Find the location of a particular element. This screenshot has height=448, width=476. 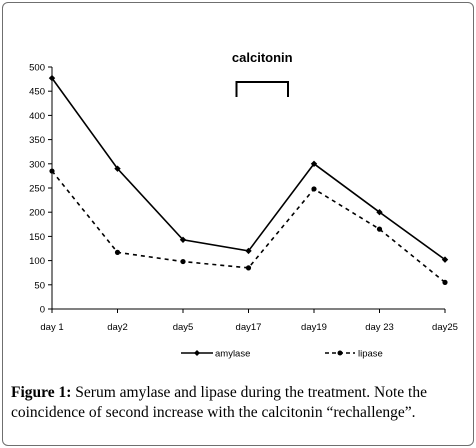

y-tick-label: 200 is located at coordinates (37, 213).